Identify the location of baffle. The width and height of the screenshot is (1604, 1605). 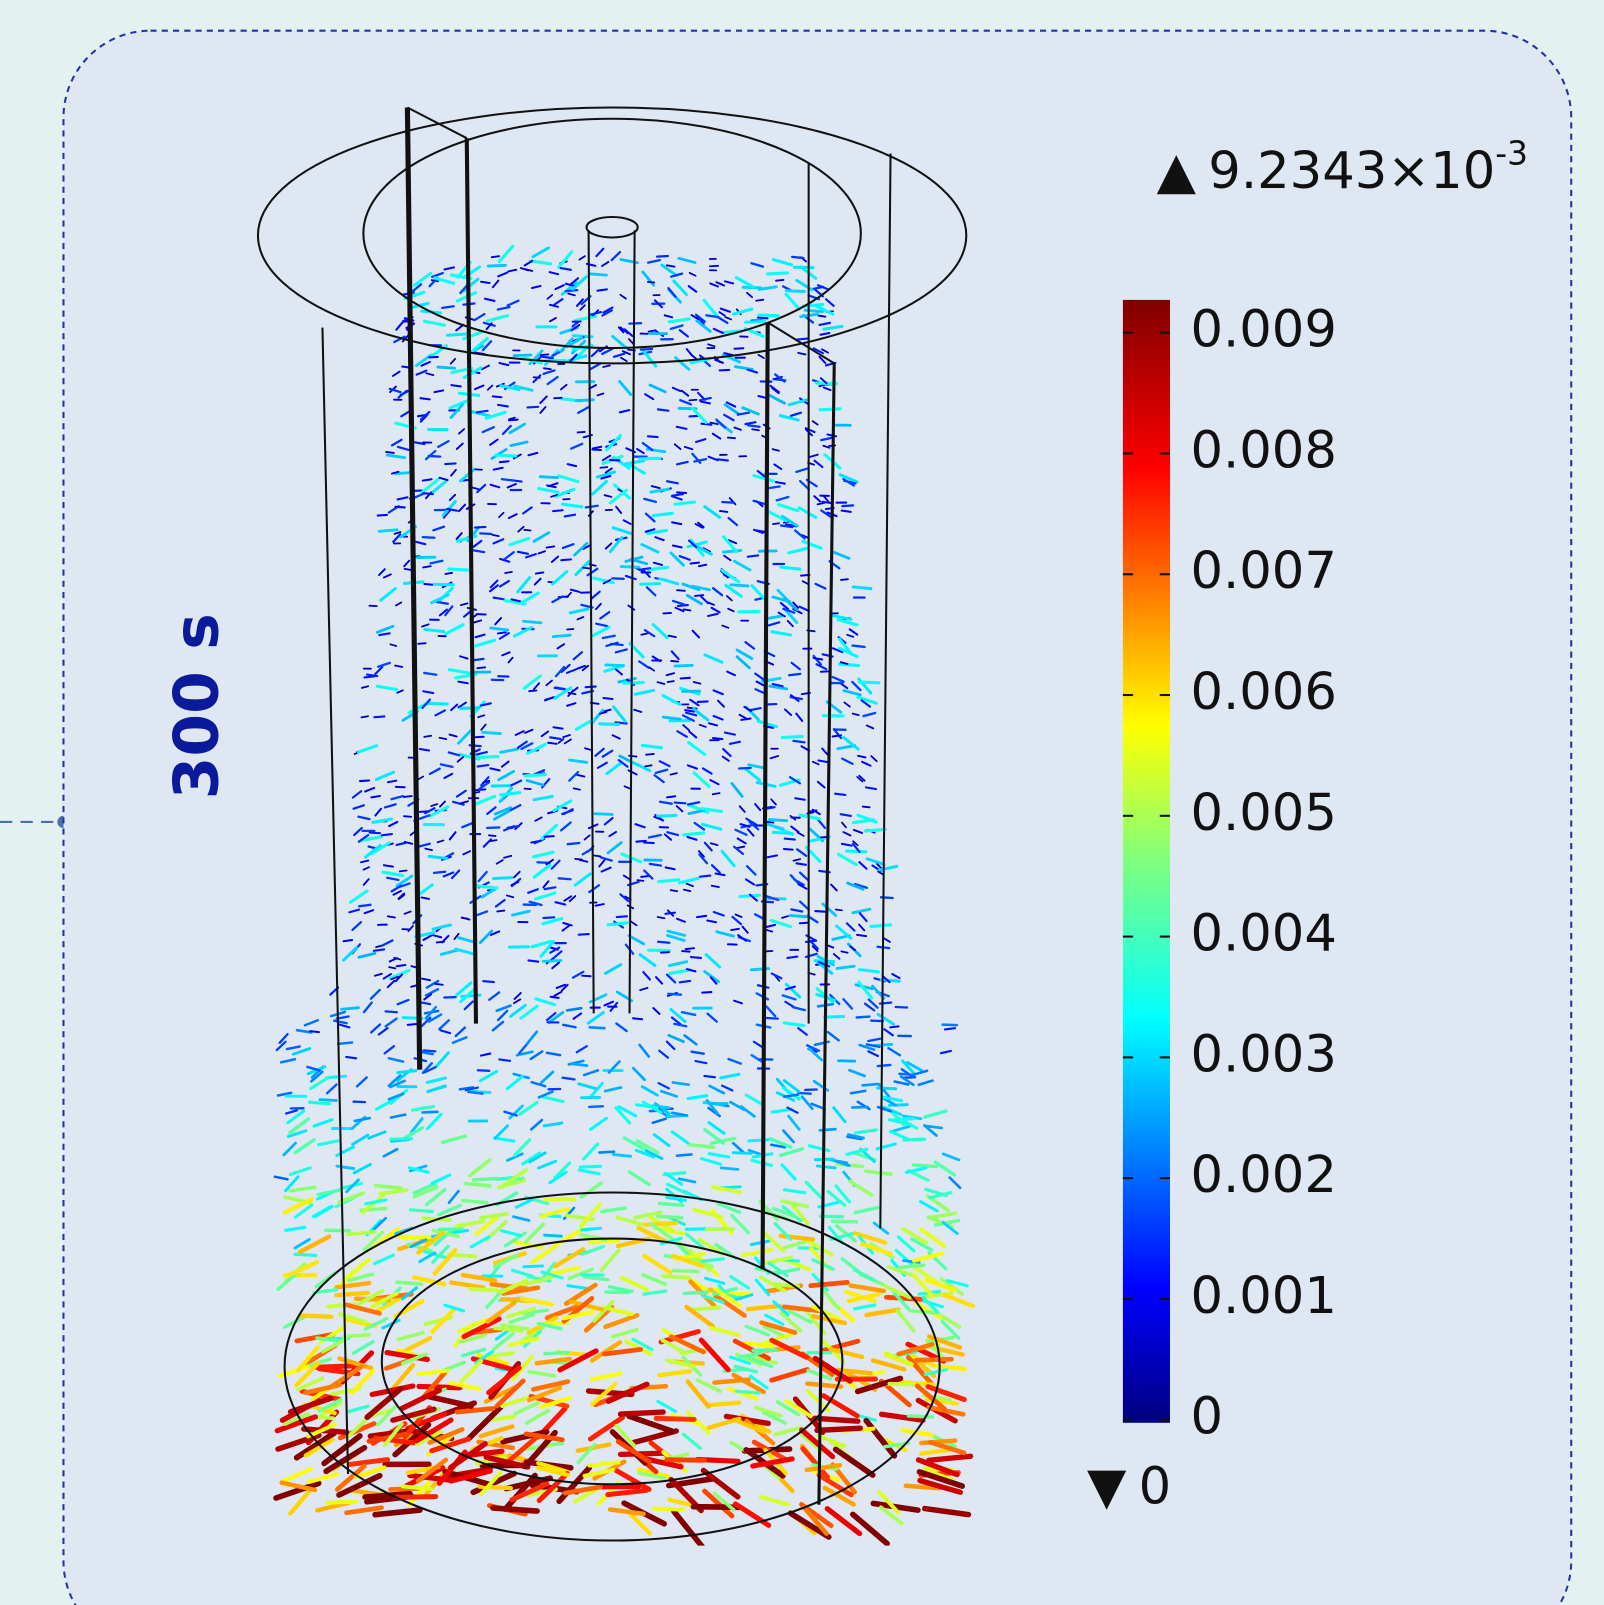
(471, 581).